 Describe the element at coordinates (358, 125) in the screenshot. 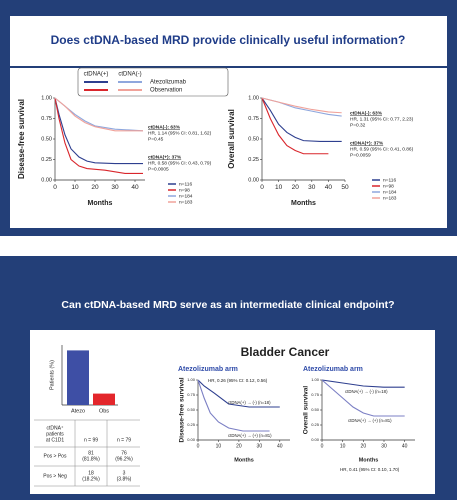

I see `annotation: P=0.32` at that location.